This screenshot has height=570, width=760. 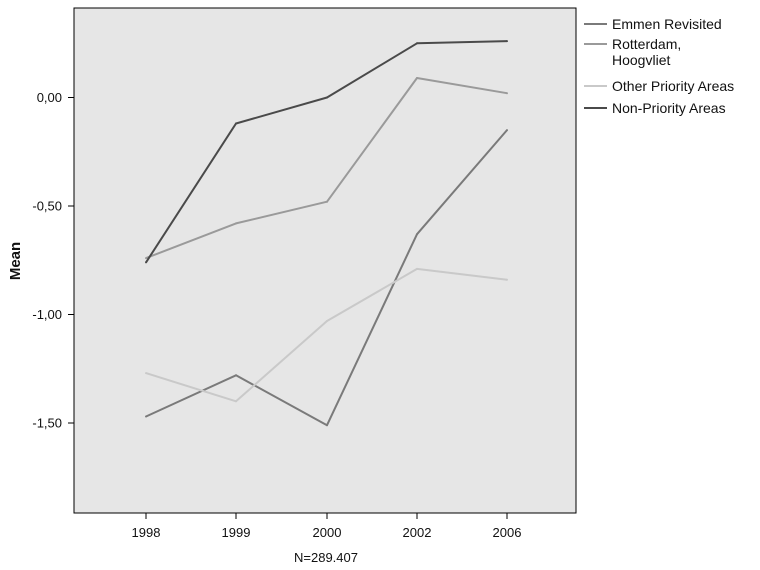 What do you see at coordinates (326, 557) in the screenshot?
I see `x-axis-title: N=289.407` at bounding box center [326, 557].